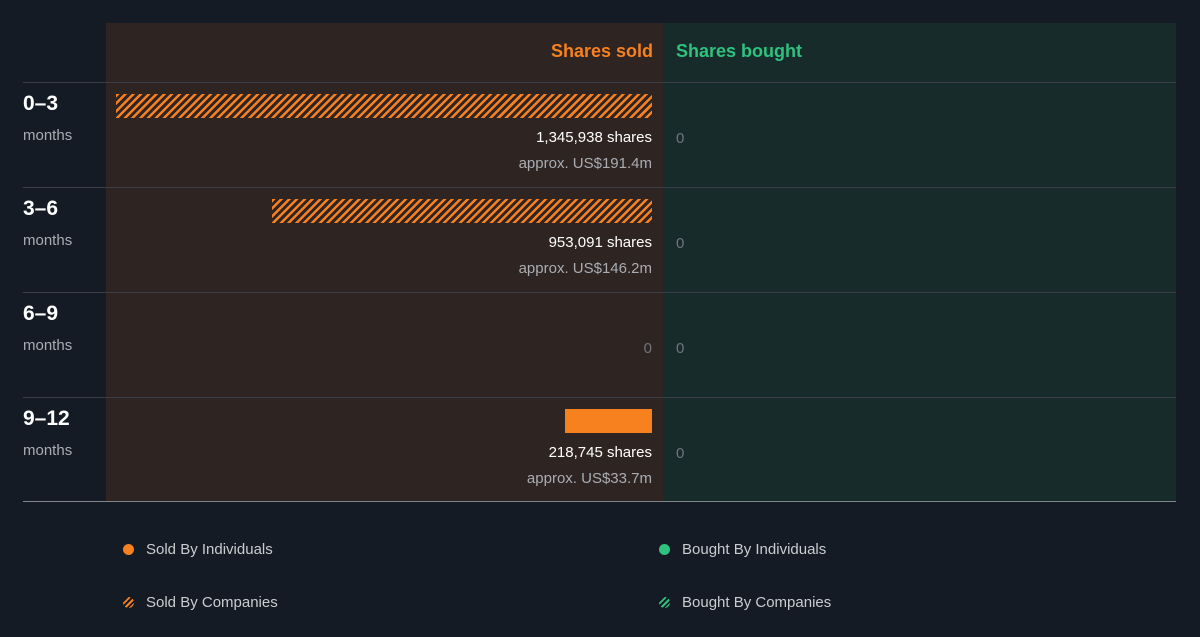 The height and width of the screenshot is (637, 1200). What do you see at coordinates (594, 137) in the screenshot?
I see `shares-sold-value: 1,345,938 shares` at bounding box center [594, 137].